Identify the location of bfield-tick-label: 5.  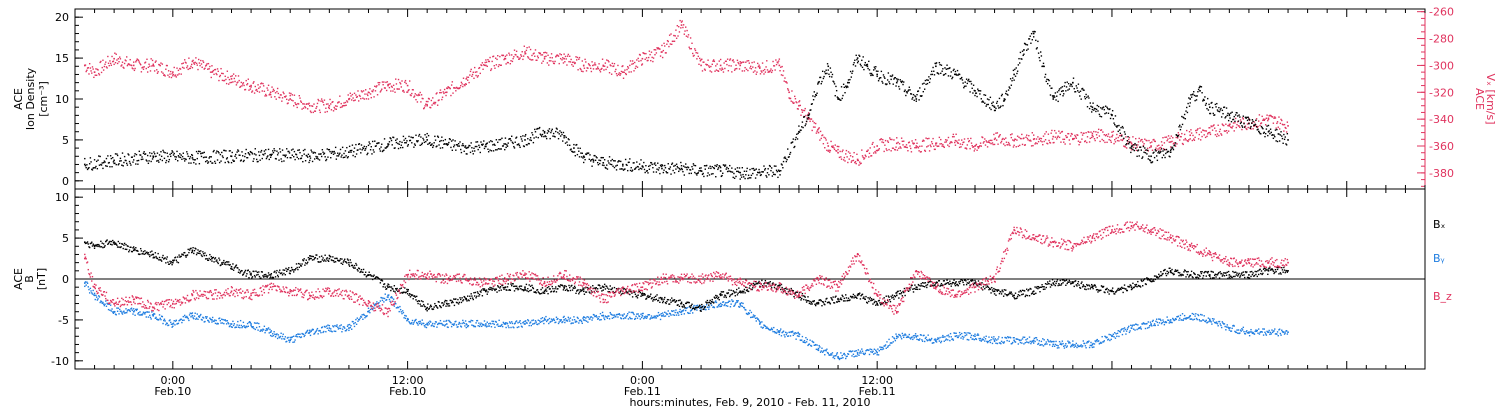
(65, 238).